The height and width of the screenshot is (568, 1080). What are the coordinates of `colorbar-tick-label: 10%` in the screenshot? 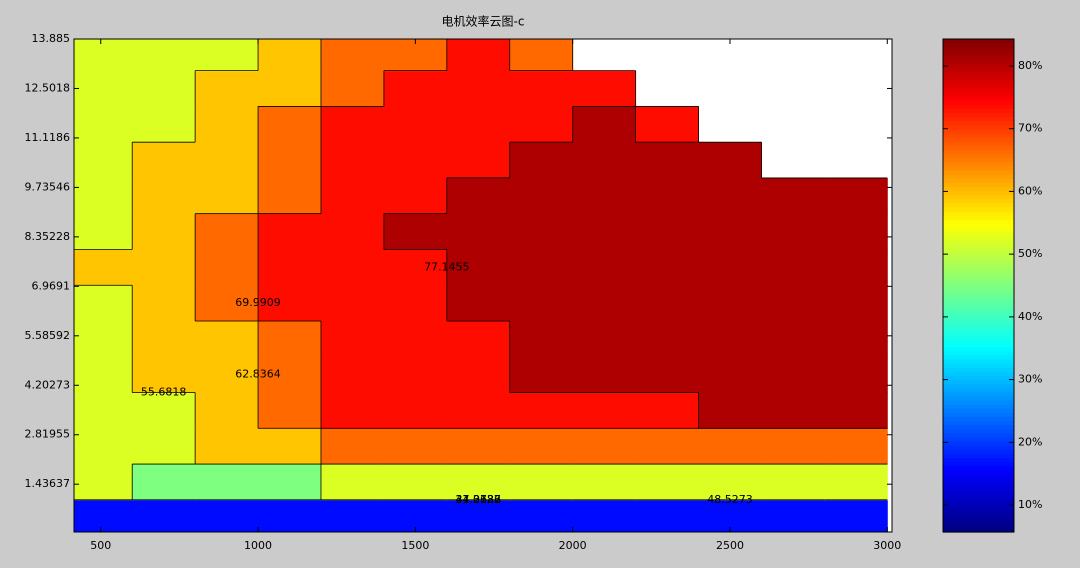 It's located at (1030, 504).